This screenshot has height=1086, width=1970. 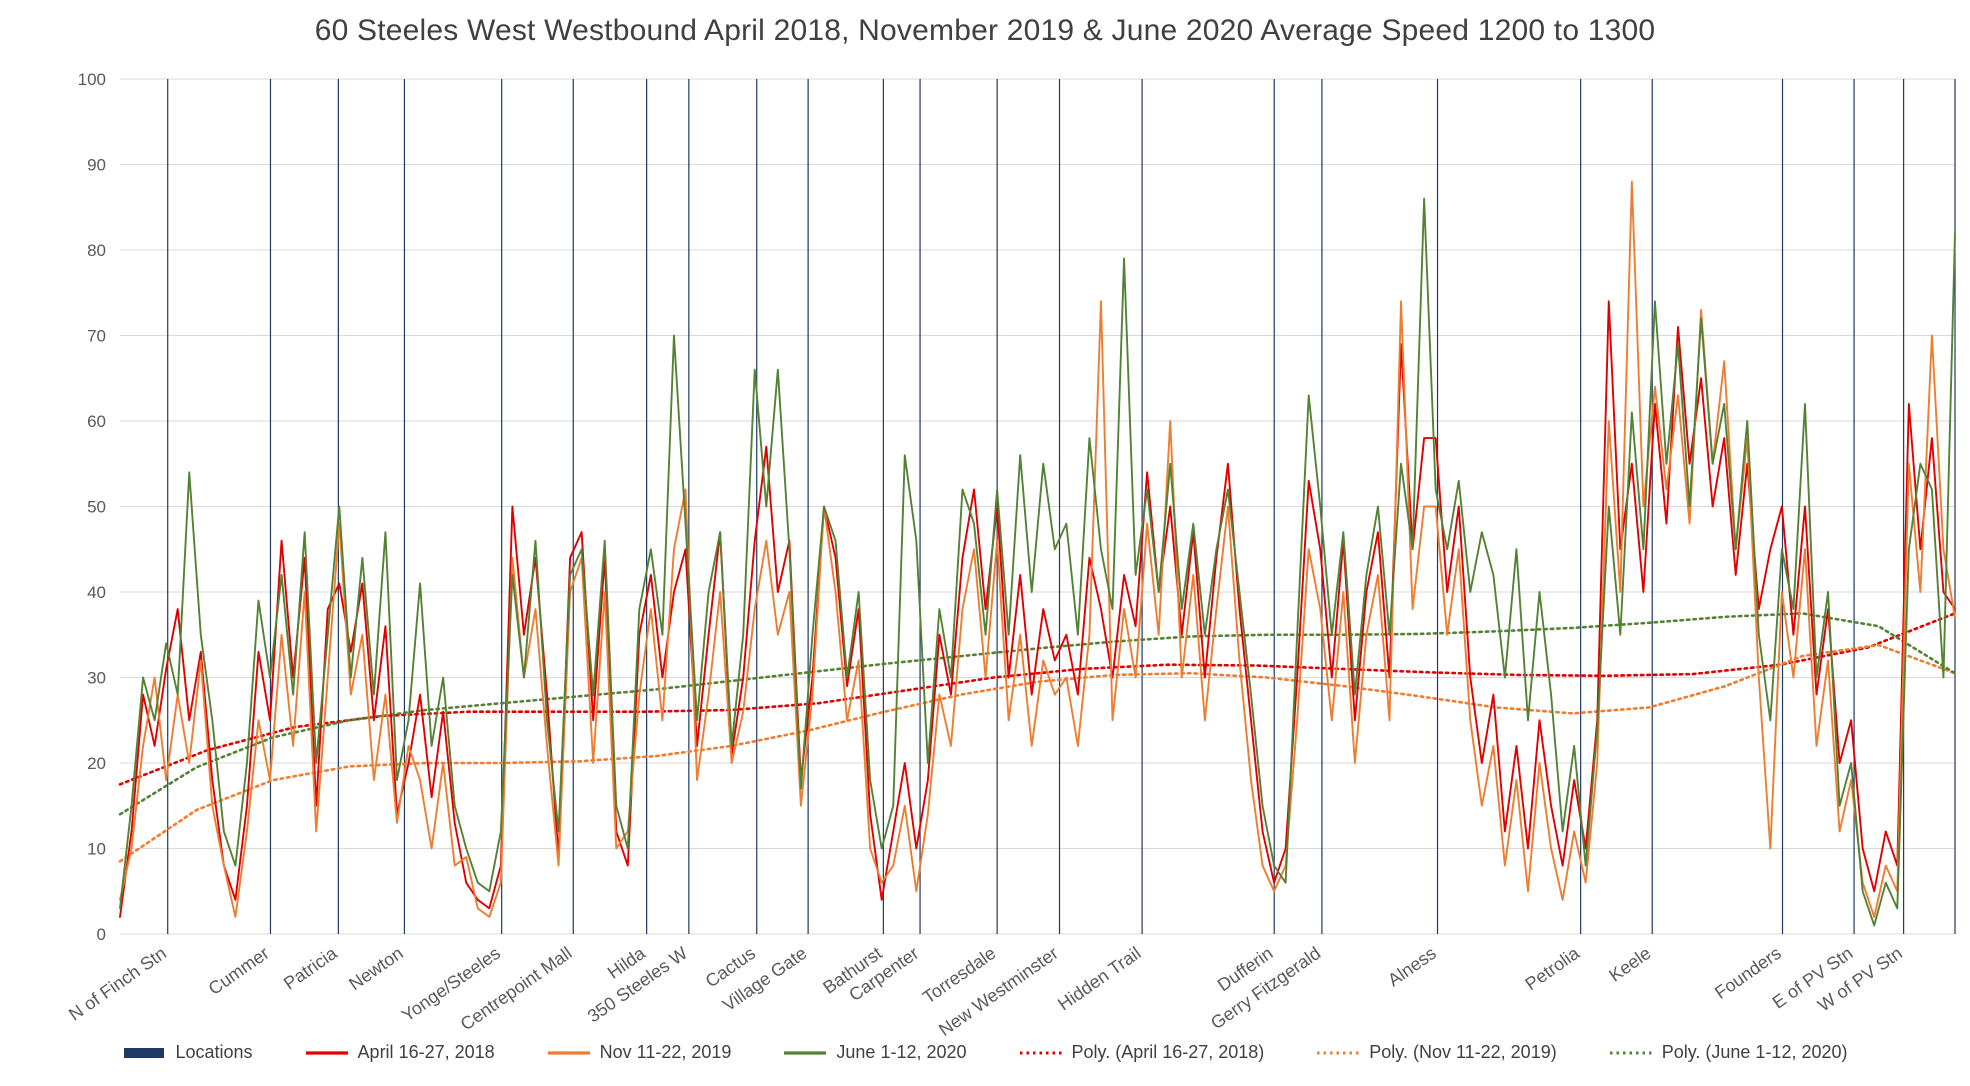 I want to click on y-tick-label-100: 100, so click(x=92, y=79).